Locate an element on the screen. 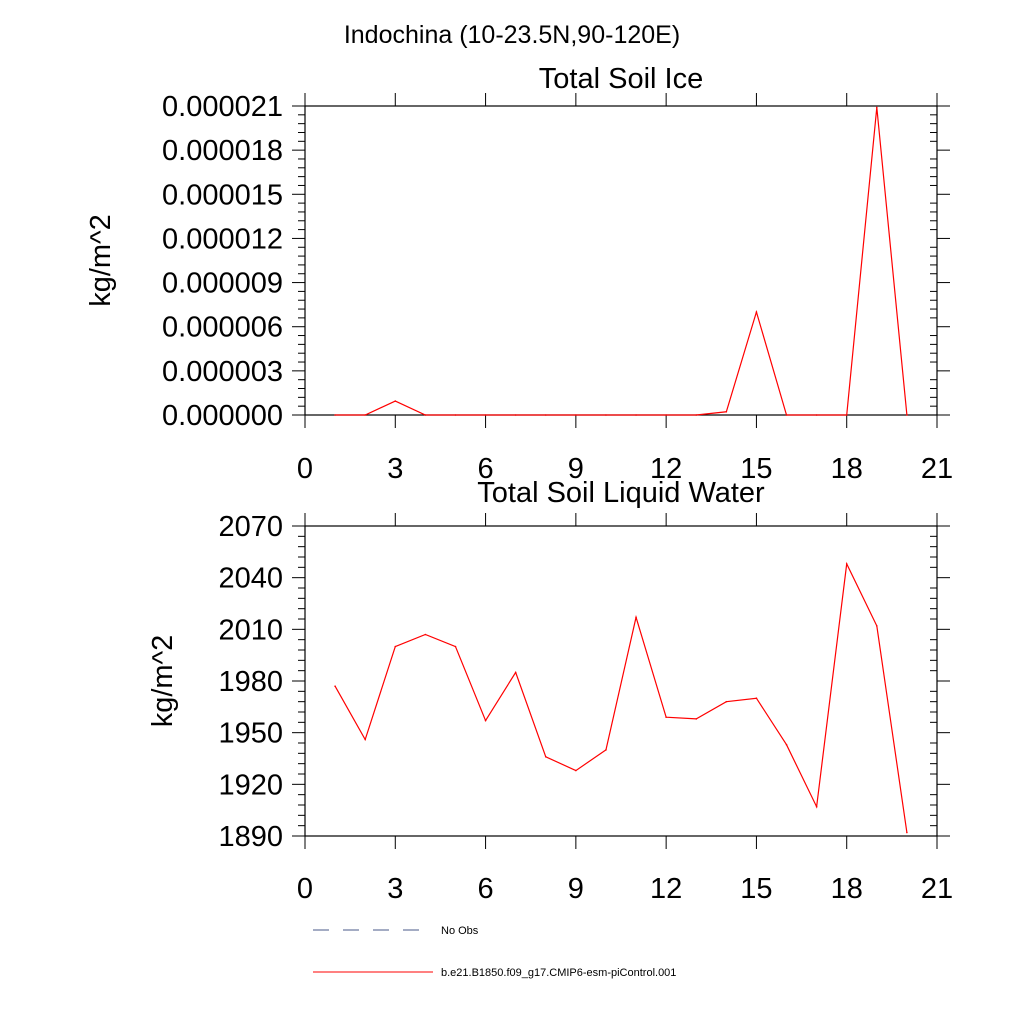  y-tick-label: 1950 is located at coordinates (250, 734).